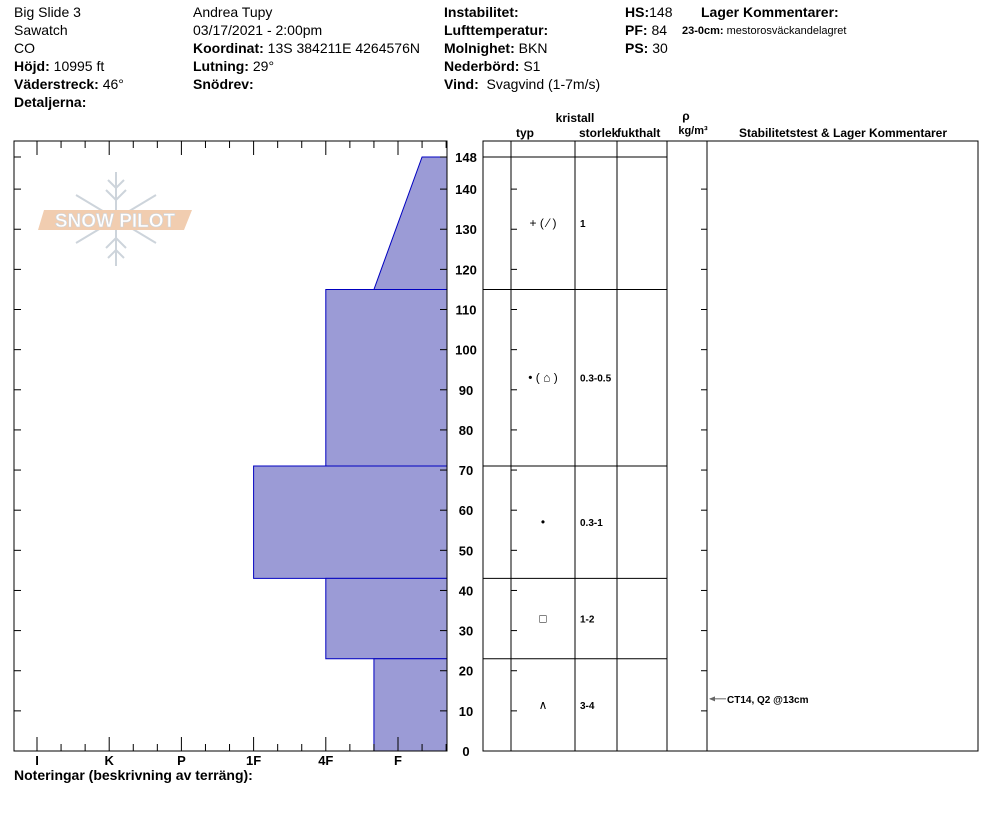 The width and height of the screenshot is (994, 840). What do you see at coordinates (343, 48) in the screenshot?
I see `coord-value: 13S 384211E 4264576N` at bounding box center [343, 48].